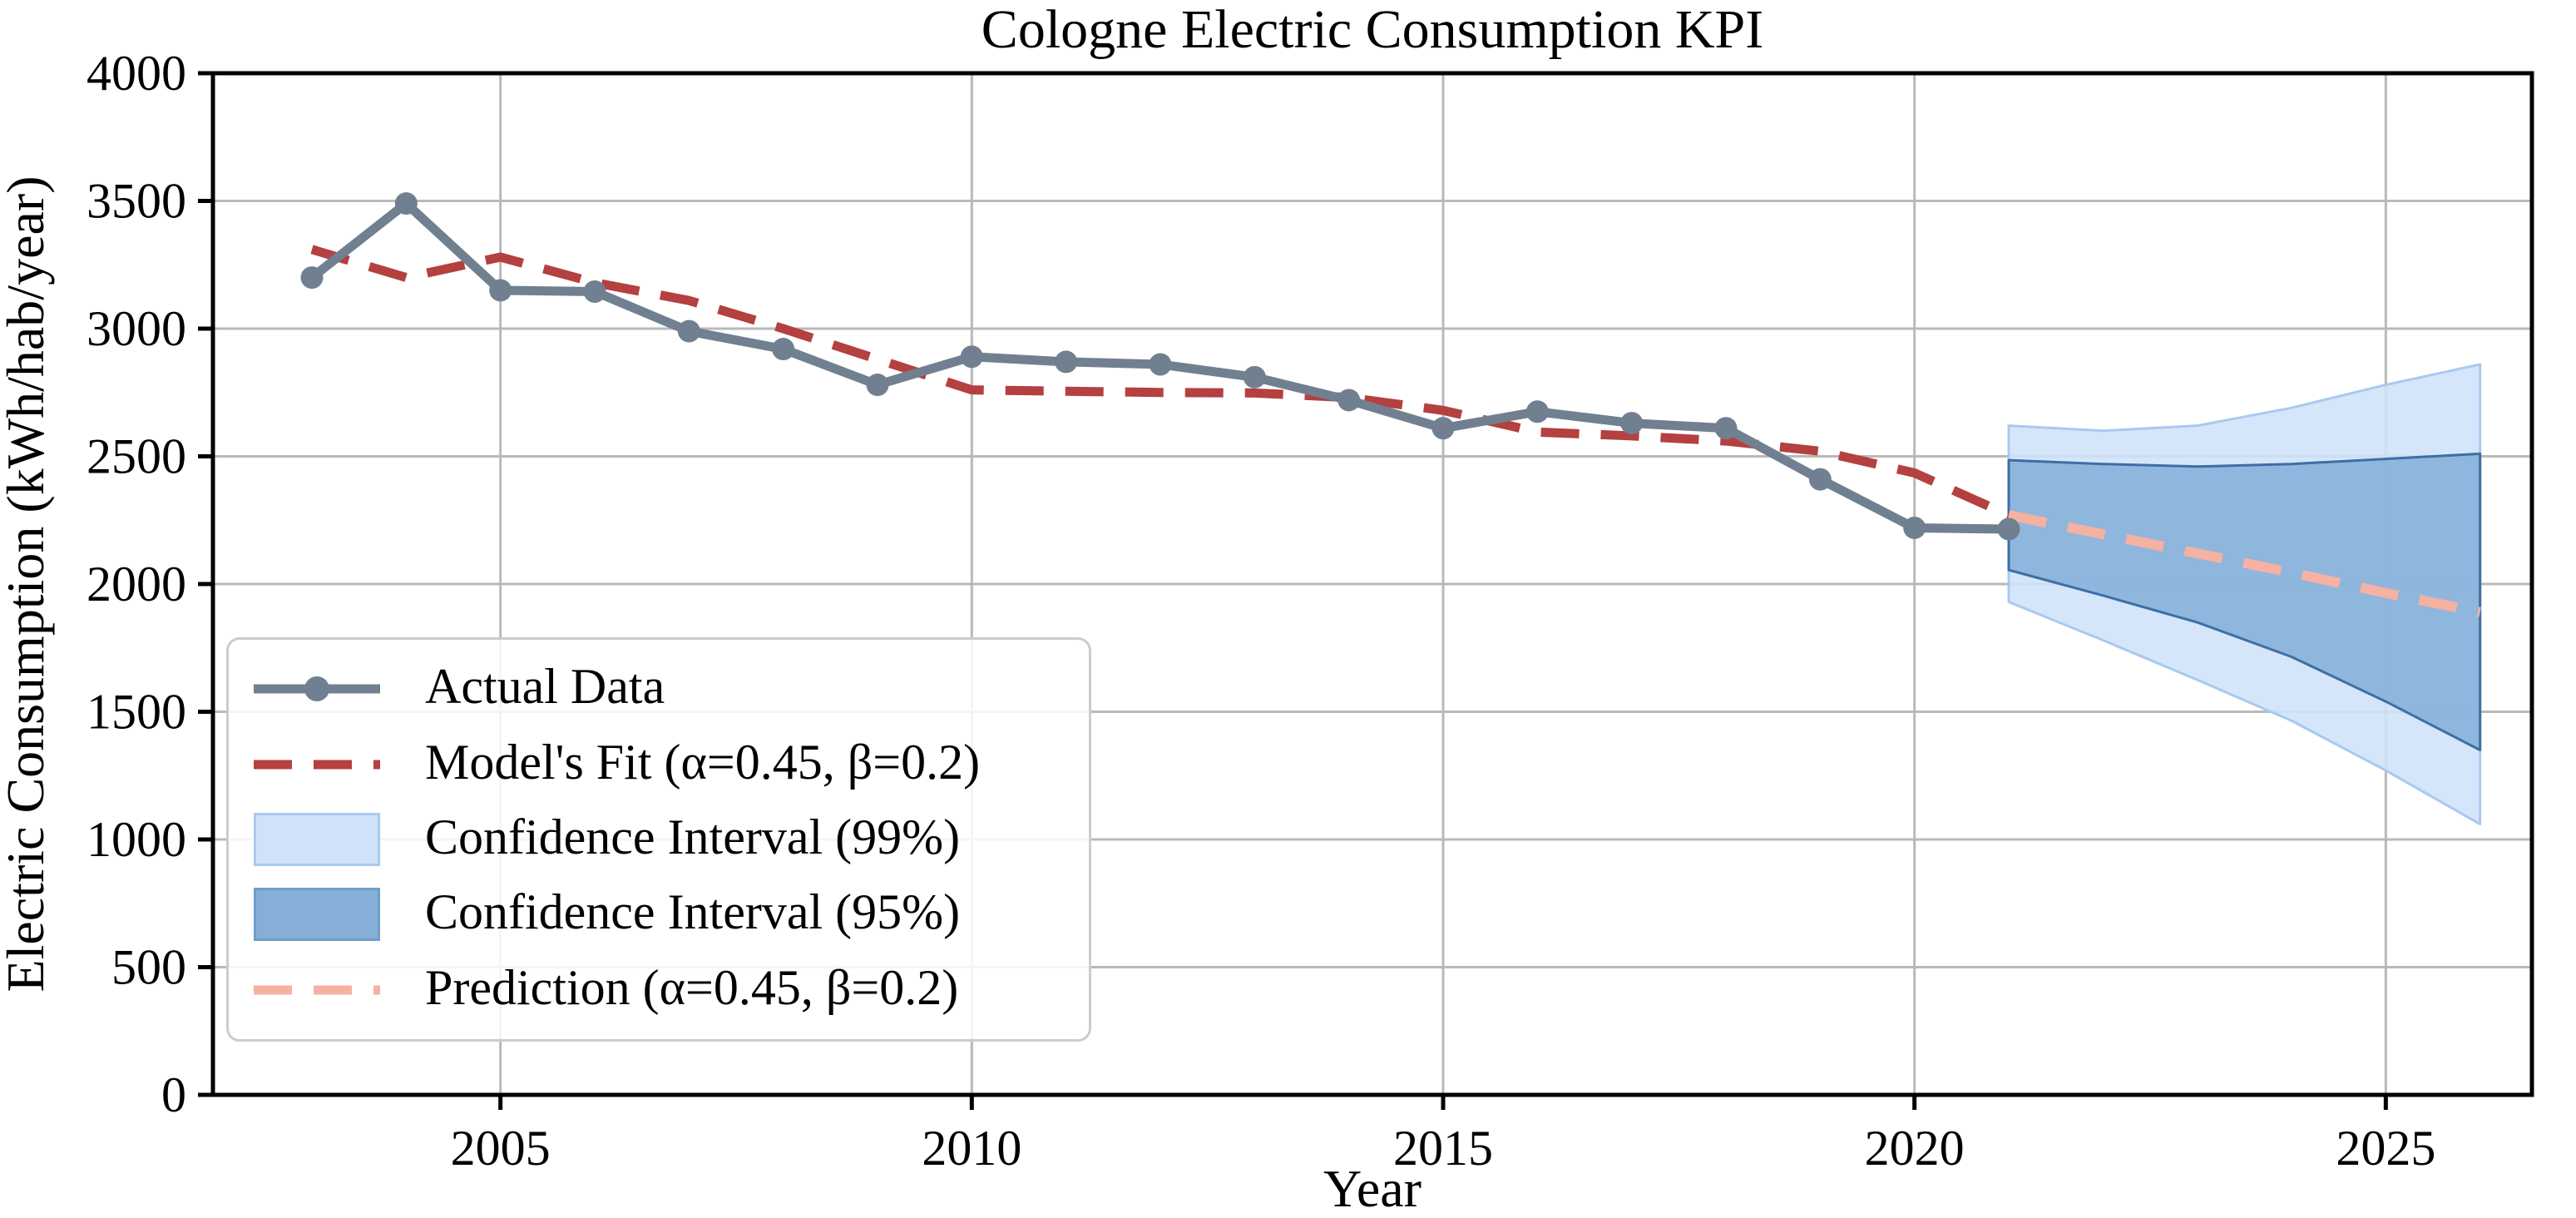 This screenshot has height=1218, width=2576. What do you see at coordinates (317, 764) in the screenshot?
I see `model-fit-dash-icon` at bounding box center [317, 764].